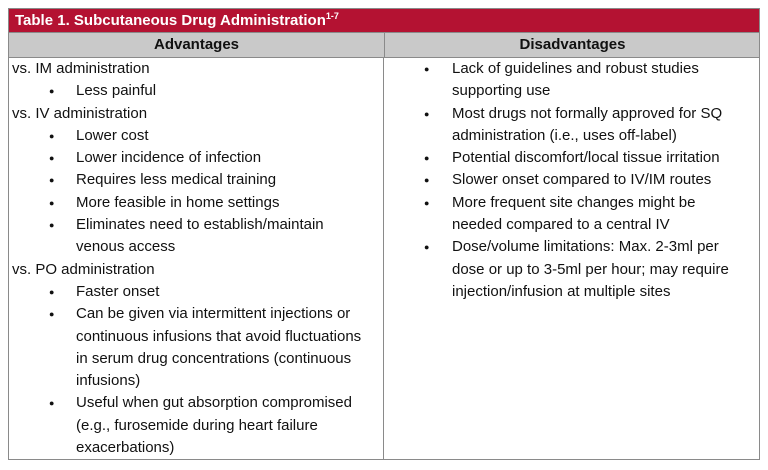 The image size is (768, 470). I want to click on item-text: Slower onset compared to IV/IM routes, so click(582, 180).